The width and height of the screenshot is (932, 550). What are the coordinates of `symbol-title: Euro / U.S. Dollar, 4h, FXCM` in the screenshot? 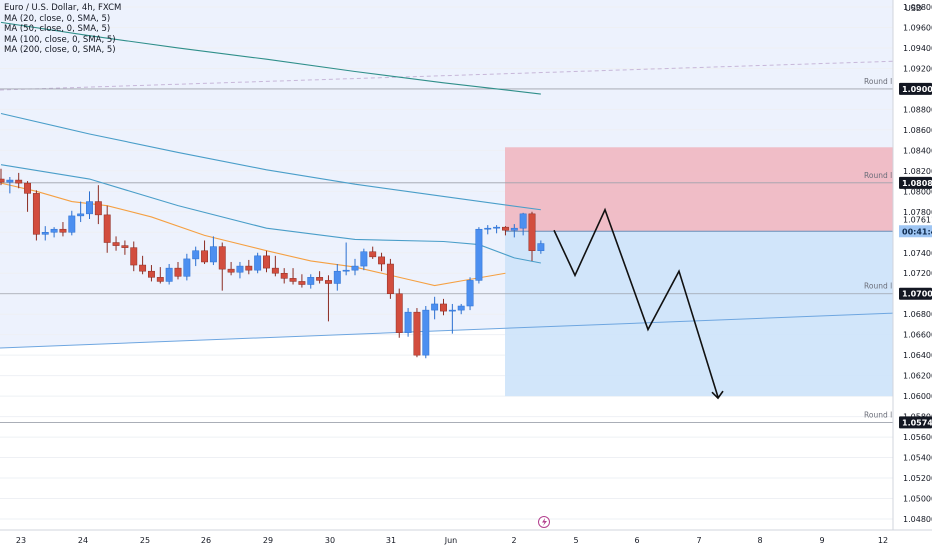 It's located at (63, 8).